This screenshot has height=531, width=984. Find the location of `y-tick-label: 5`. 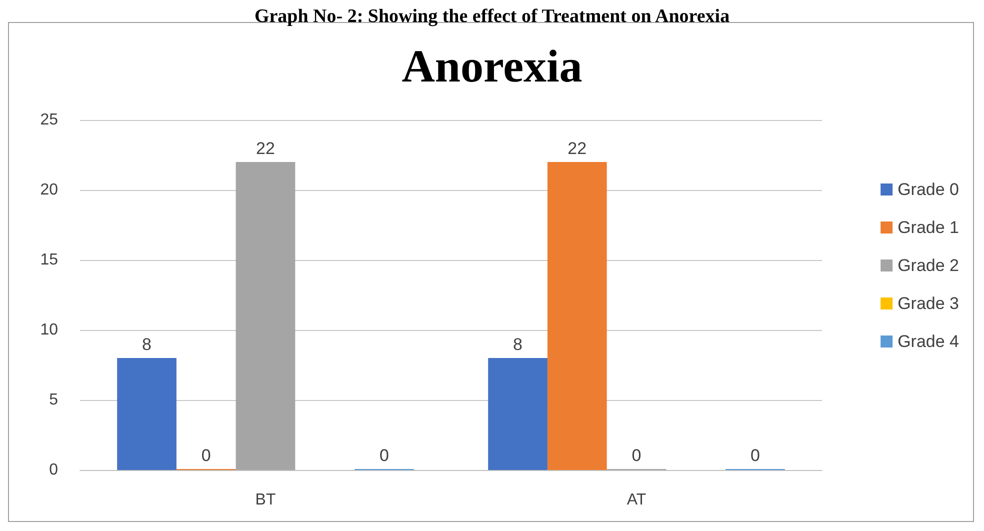

y-tick-label: 5 is located at coordinates (53, 400).